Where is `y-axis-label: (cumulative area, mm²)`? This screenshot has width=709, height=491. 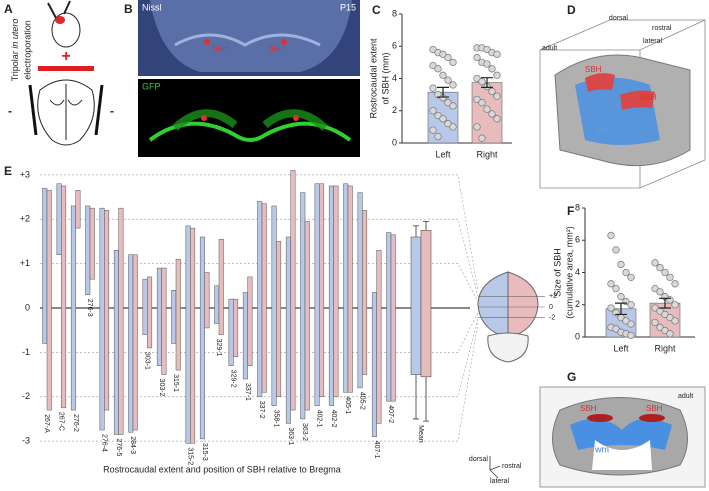
y-axis-label: (cumulative area, mm²) is located at coordinates (569, 272).